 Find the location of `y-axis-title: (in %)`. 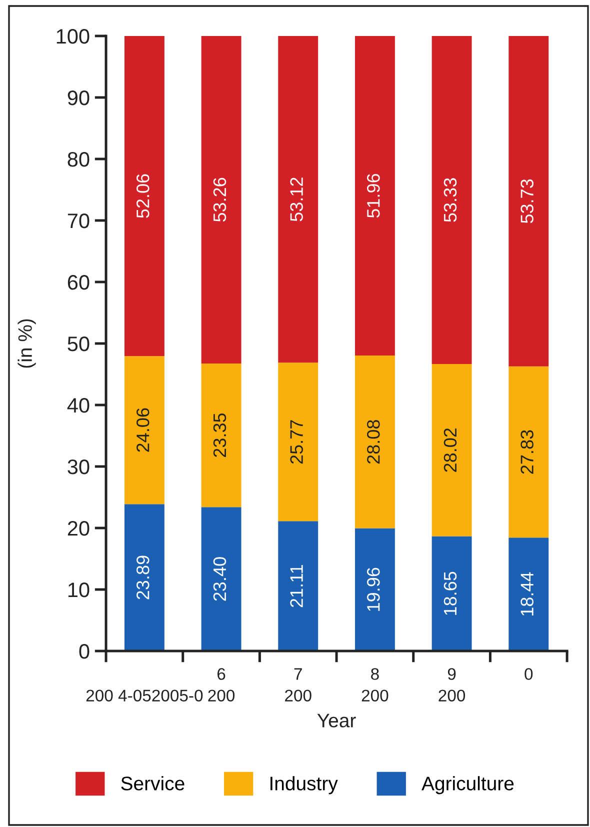

y-axis-title: (in %) is located at coordinates (27, 343).